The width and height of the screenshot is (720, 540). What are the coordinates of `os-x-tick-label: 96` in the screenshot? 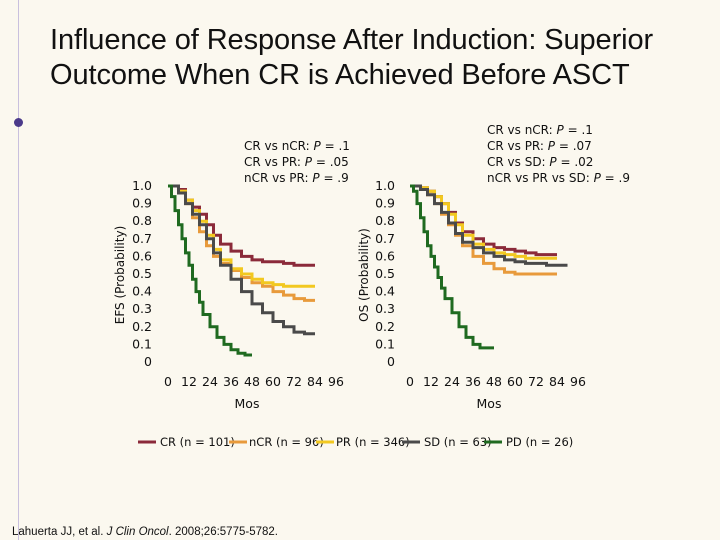 It's located at (578, 381).